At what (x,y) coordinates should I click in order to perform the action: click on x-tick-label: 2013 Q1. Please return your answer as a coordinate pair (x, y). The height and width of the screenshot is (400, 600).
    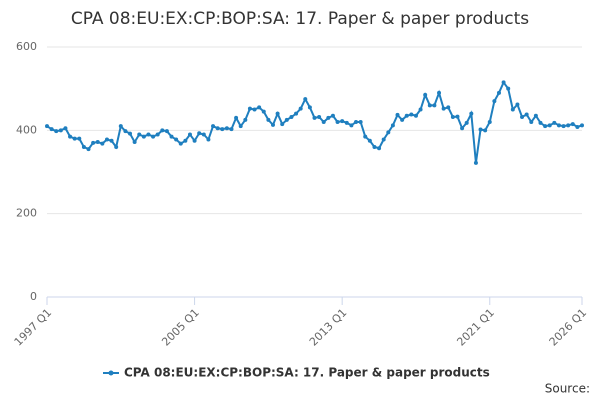
    Looking at the image, I should click on (328, 327).